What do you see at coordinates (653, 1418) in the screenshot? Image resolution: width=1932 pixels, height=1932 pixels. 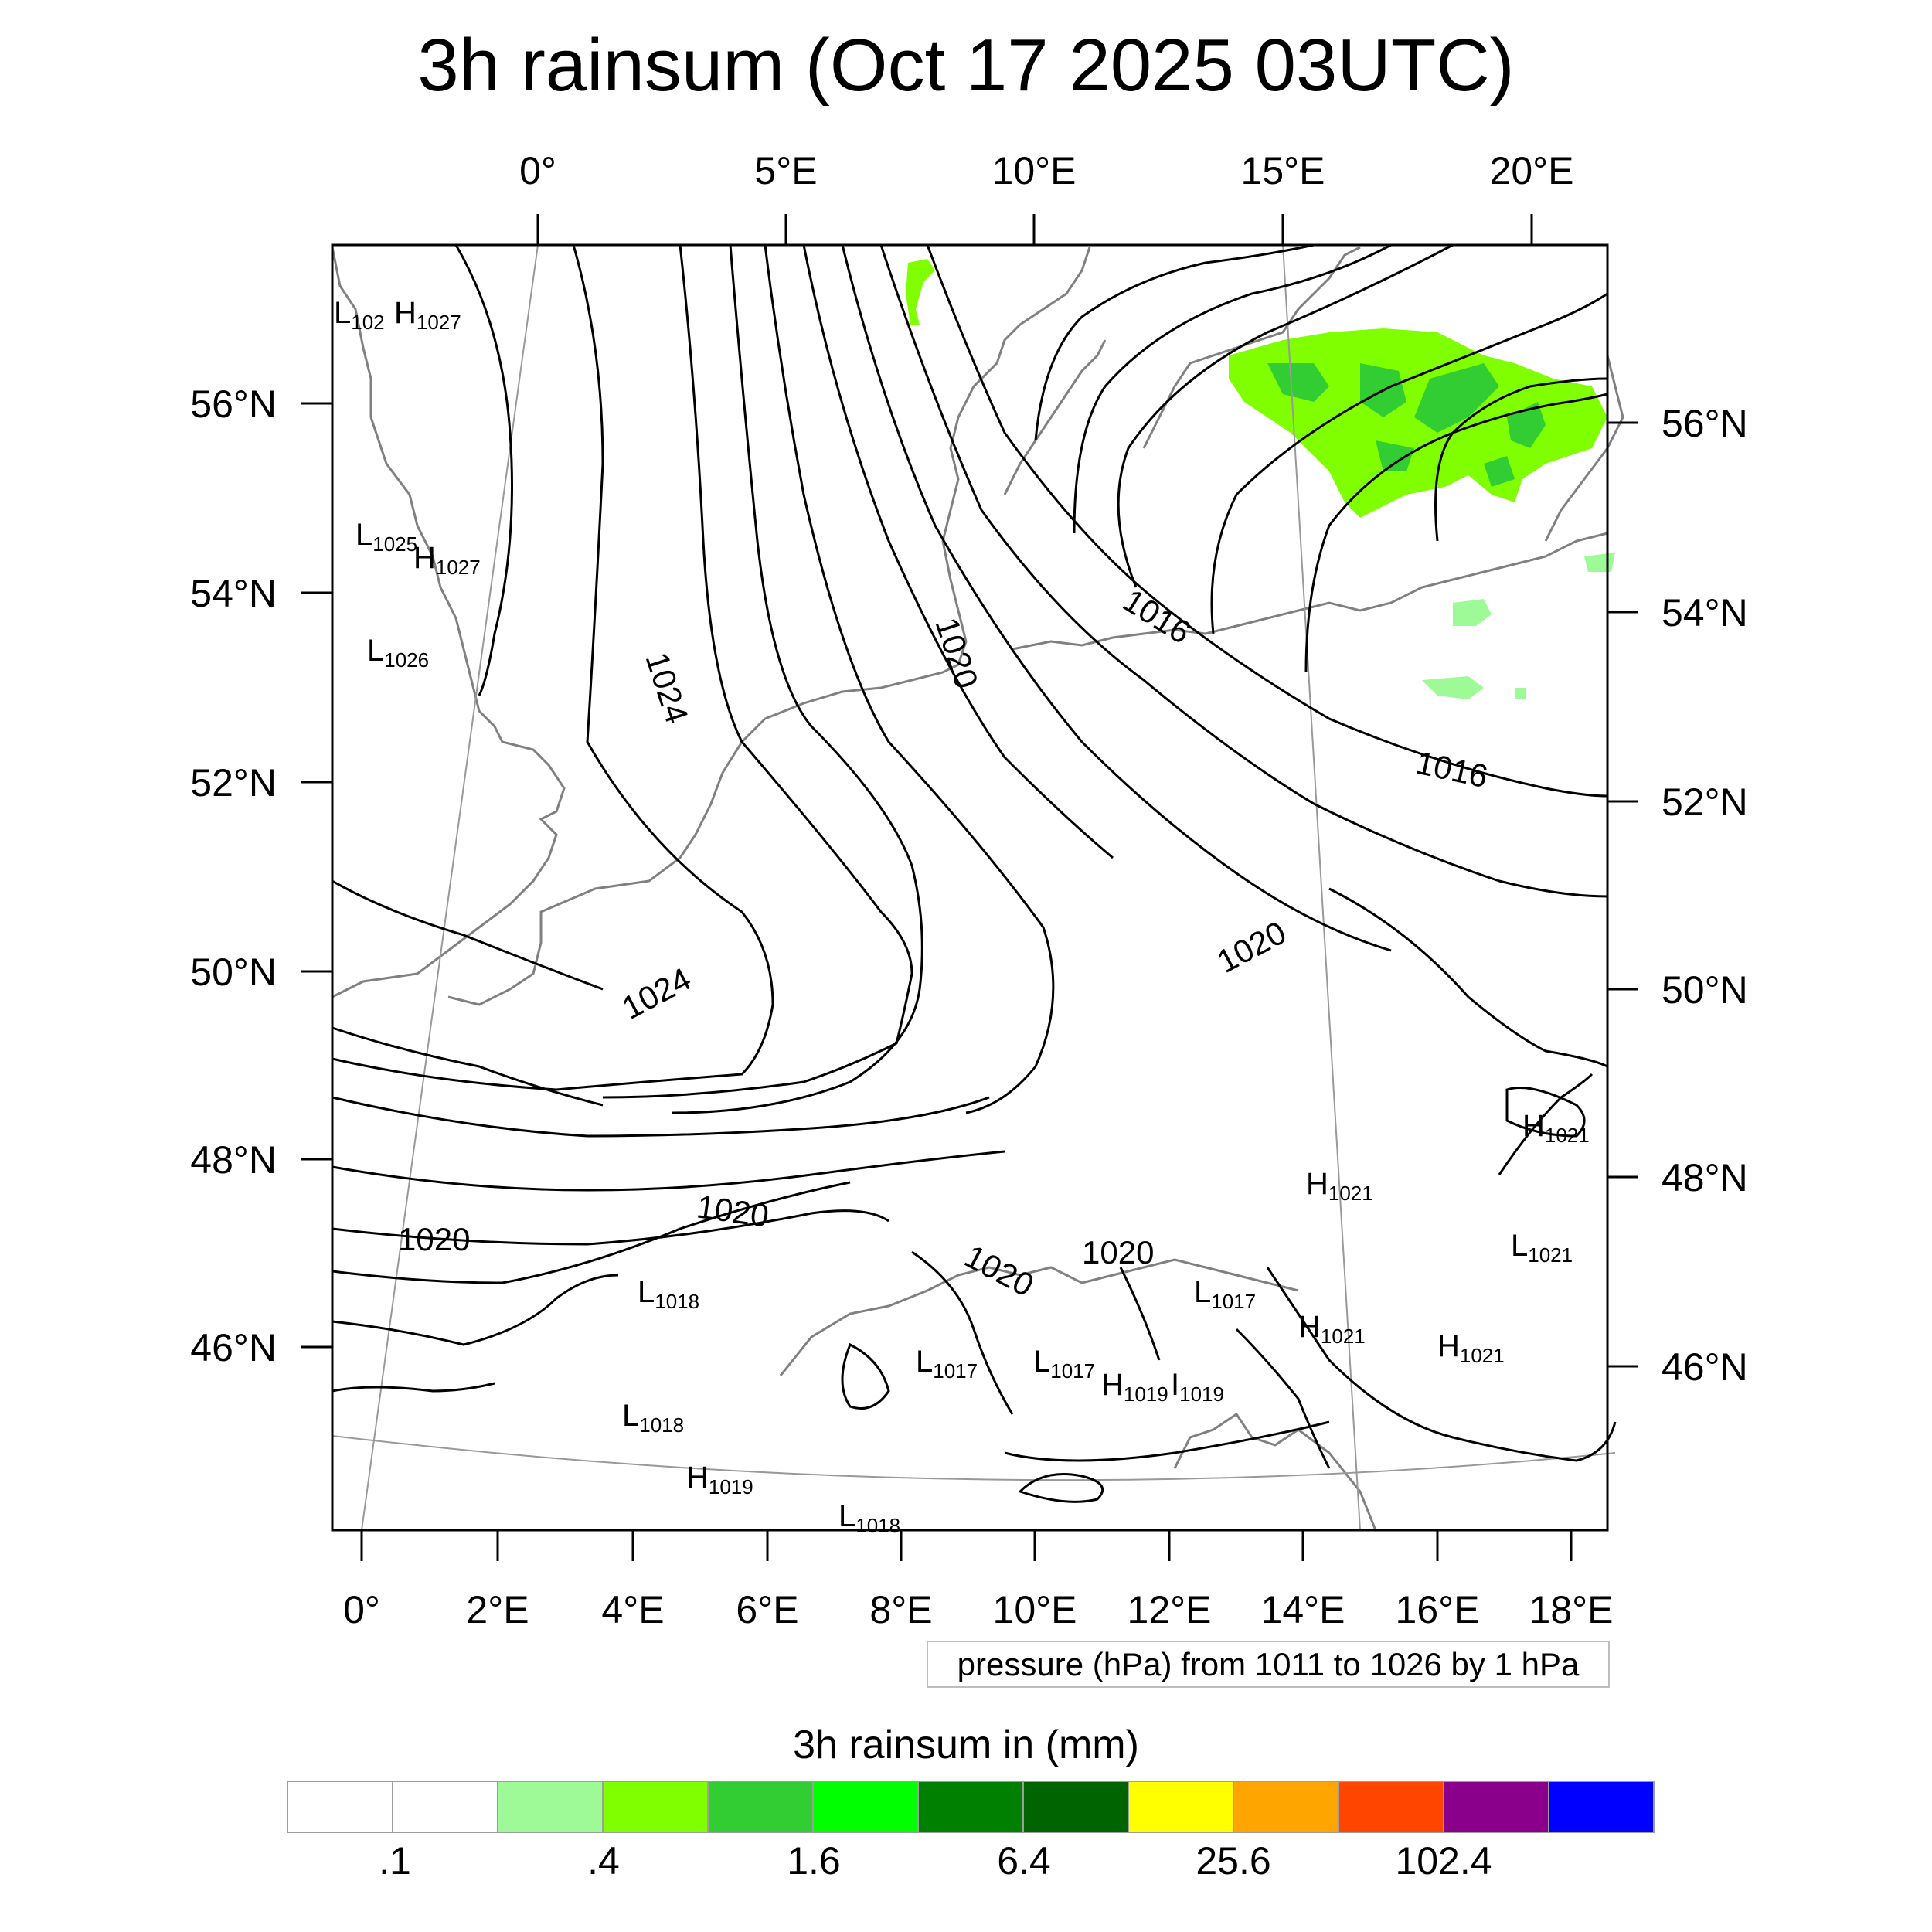 I see `svg-text: L1018` at bounding box center [653, 1418].